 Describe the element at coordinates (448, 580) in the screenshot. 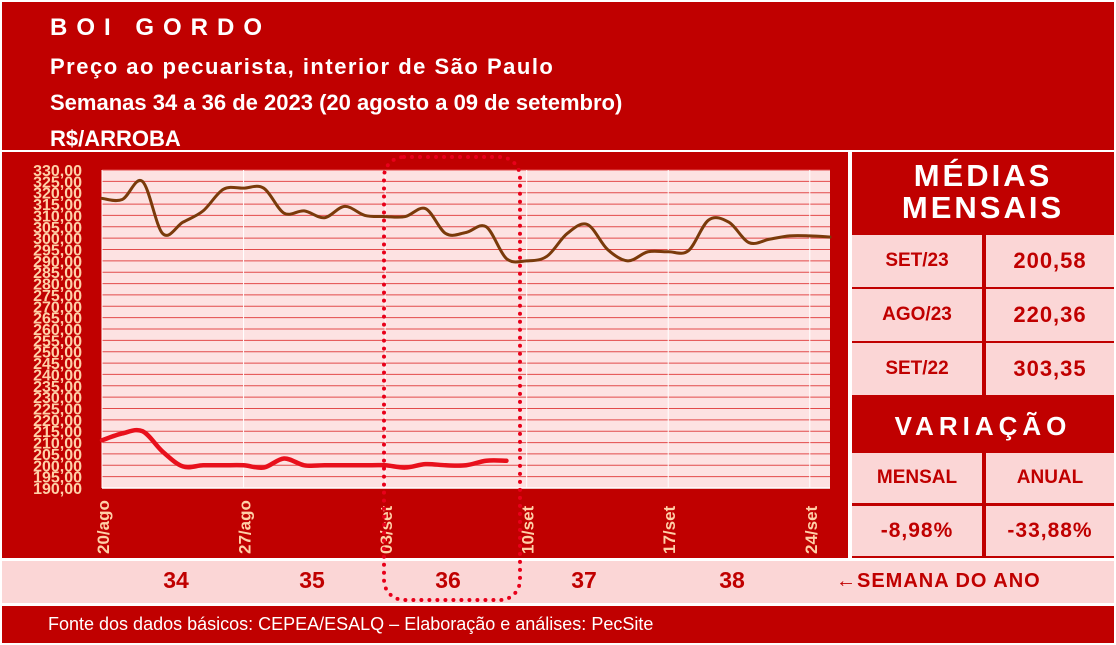

I see `week-number: 36` at that location.